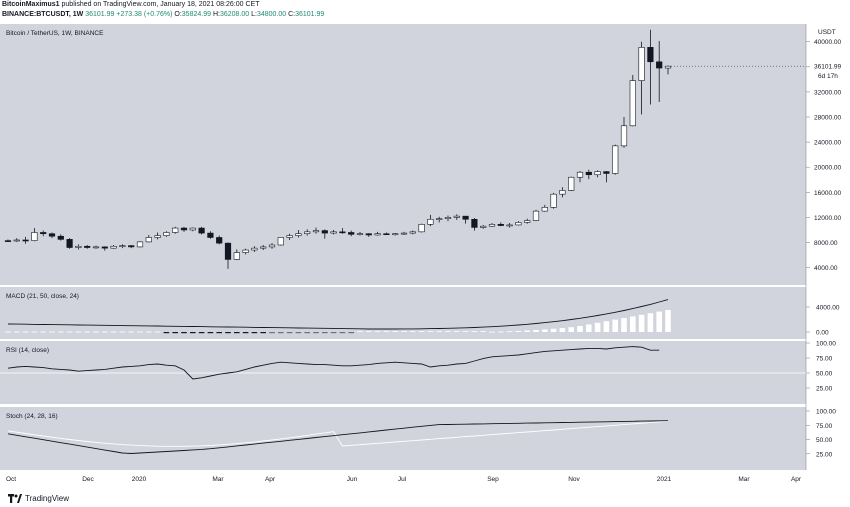 The image size is (850, 507). Describe the element at coordinates (31, 4) in the screenshot. I see `publisher-name: BitcoinMaximus1` at that location.